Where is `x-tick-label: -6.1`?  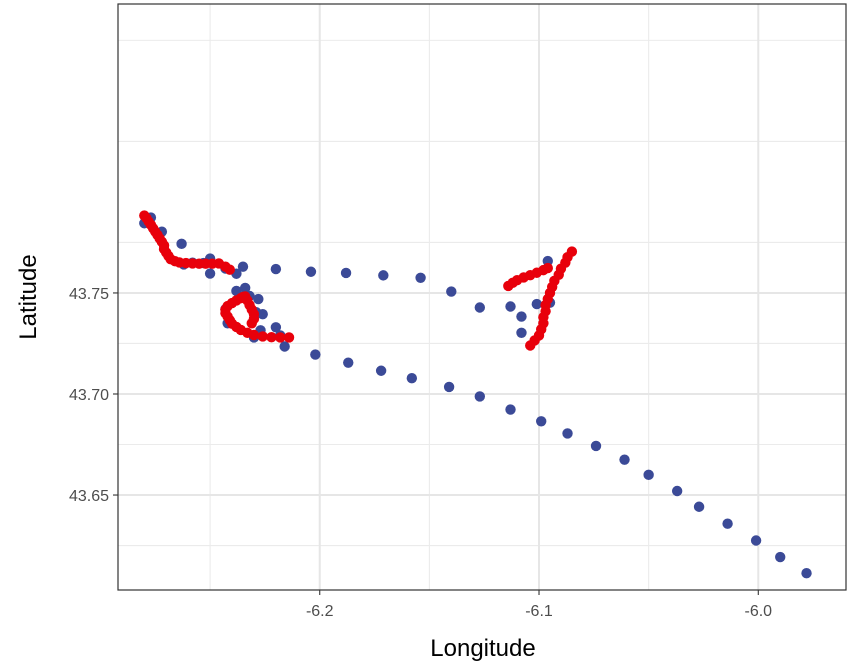
x-tick-label: -6.1 is located at coordinates (539, 611).